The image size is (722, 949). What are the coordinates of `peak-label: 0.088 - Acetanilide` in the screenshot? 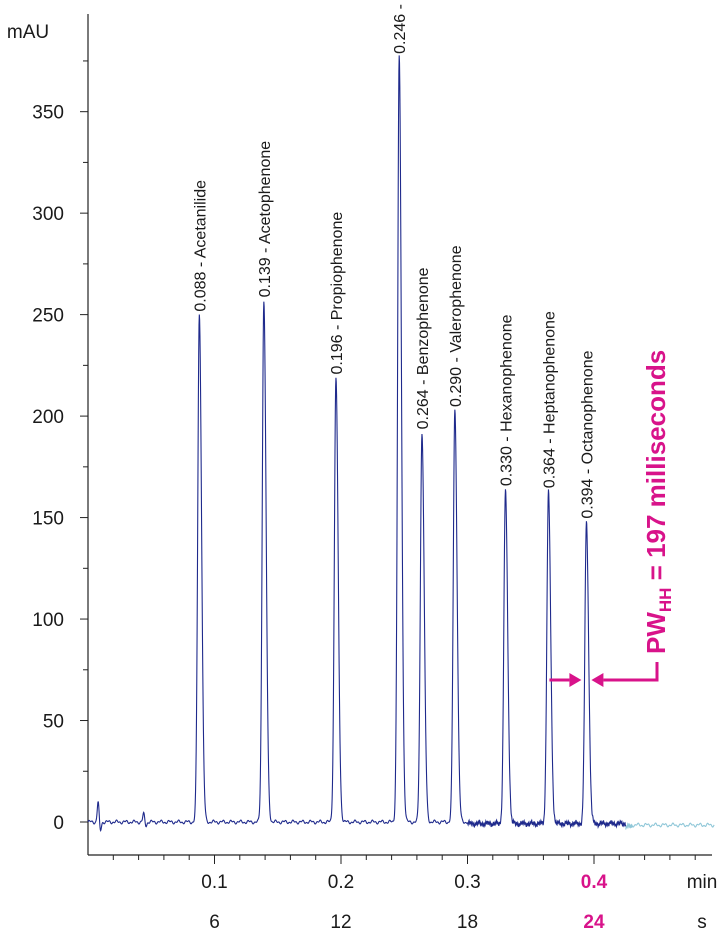 It's located at (200, 246).